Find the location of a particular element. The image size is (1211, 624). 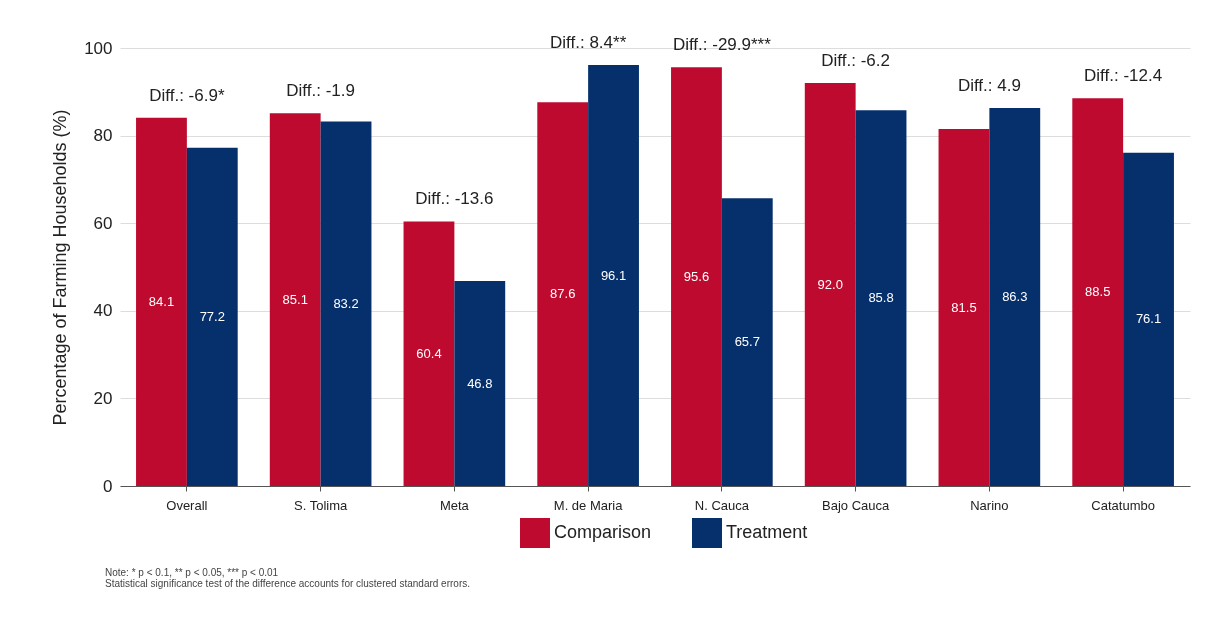

text: 87.6 is located at coordinates (563, 294).